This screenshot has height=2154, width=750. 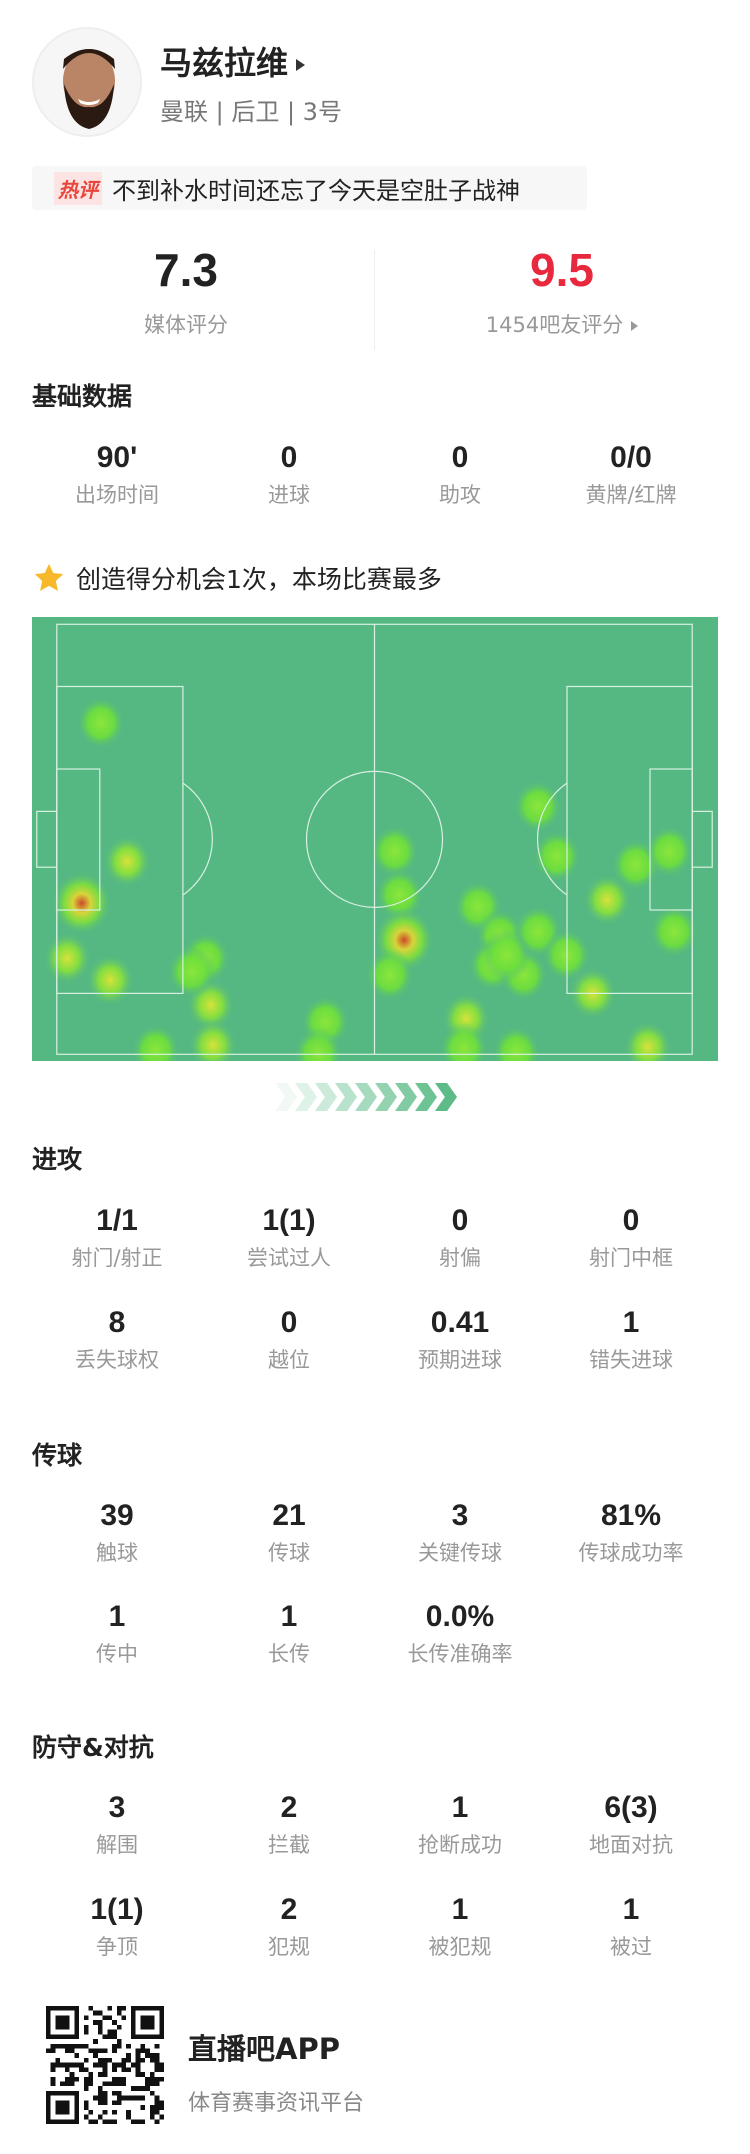 What do you see at coordinates (631, 1825) in the screenshot?
I see `stat-item: 6(3) 地面对抗` at bounding box center [631, 1825].